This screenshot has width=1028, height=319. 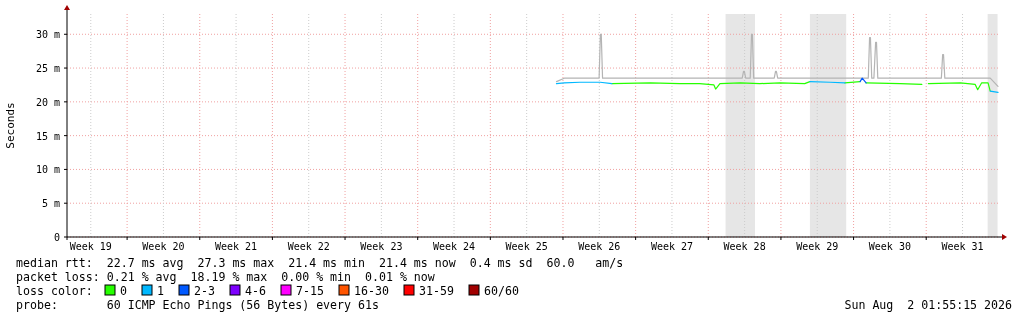 What do you see at coordinates (501, 291) in the screenshot?
I see `legend-label: 60/60` at bounding box center [501, 291].